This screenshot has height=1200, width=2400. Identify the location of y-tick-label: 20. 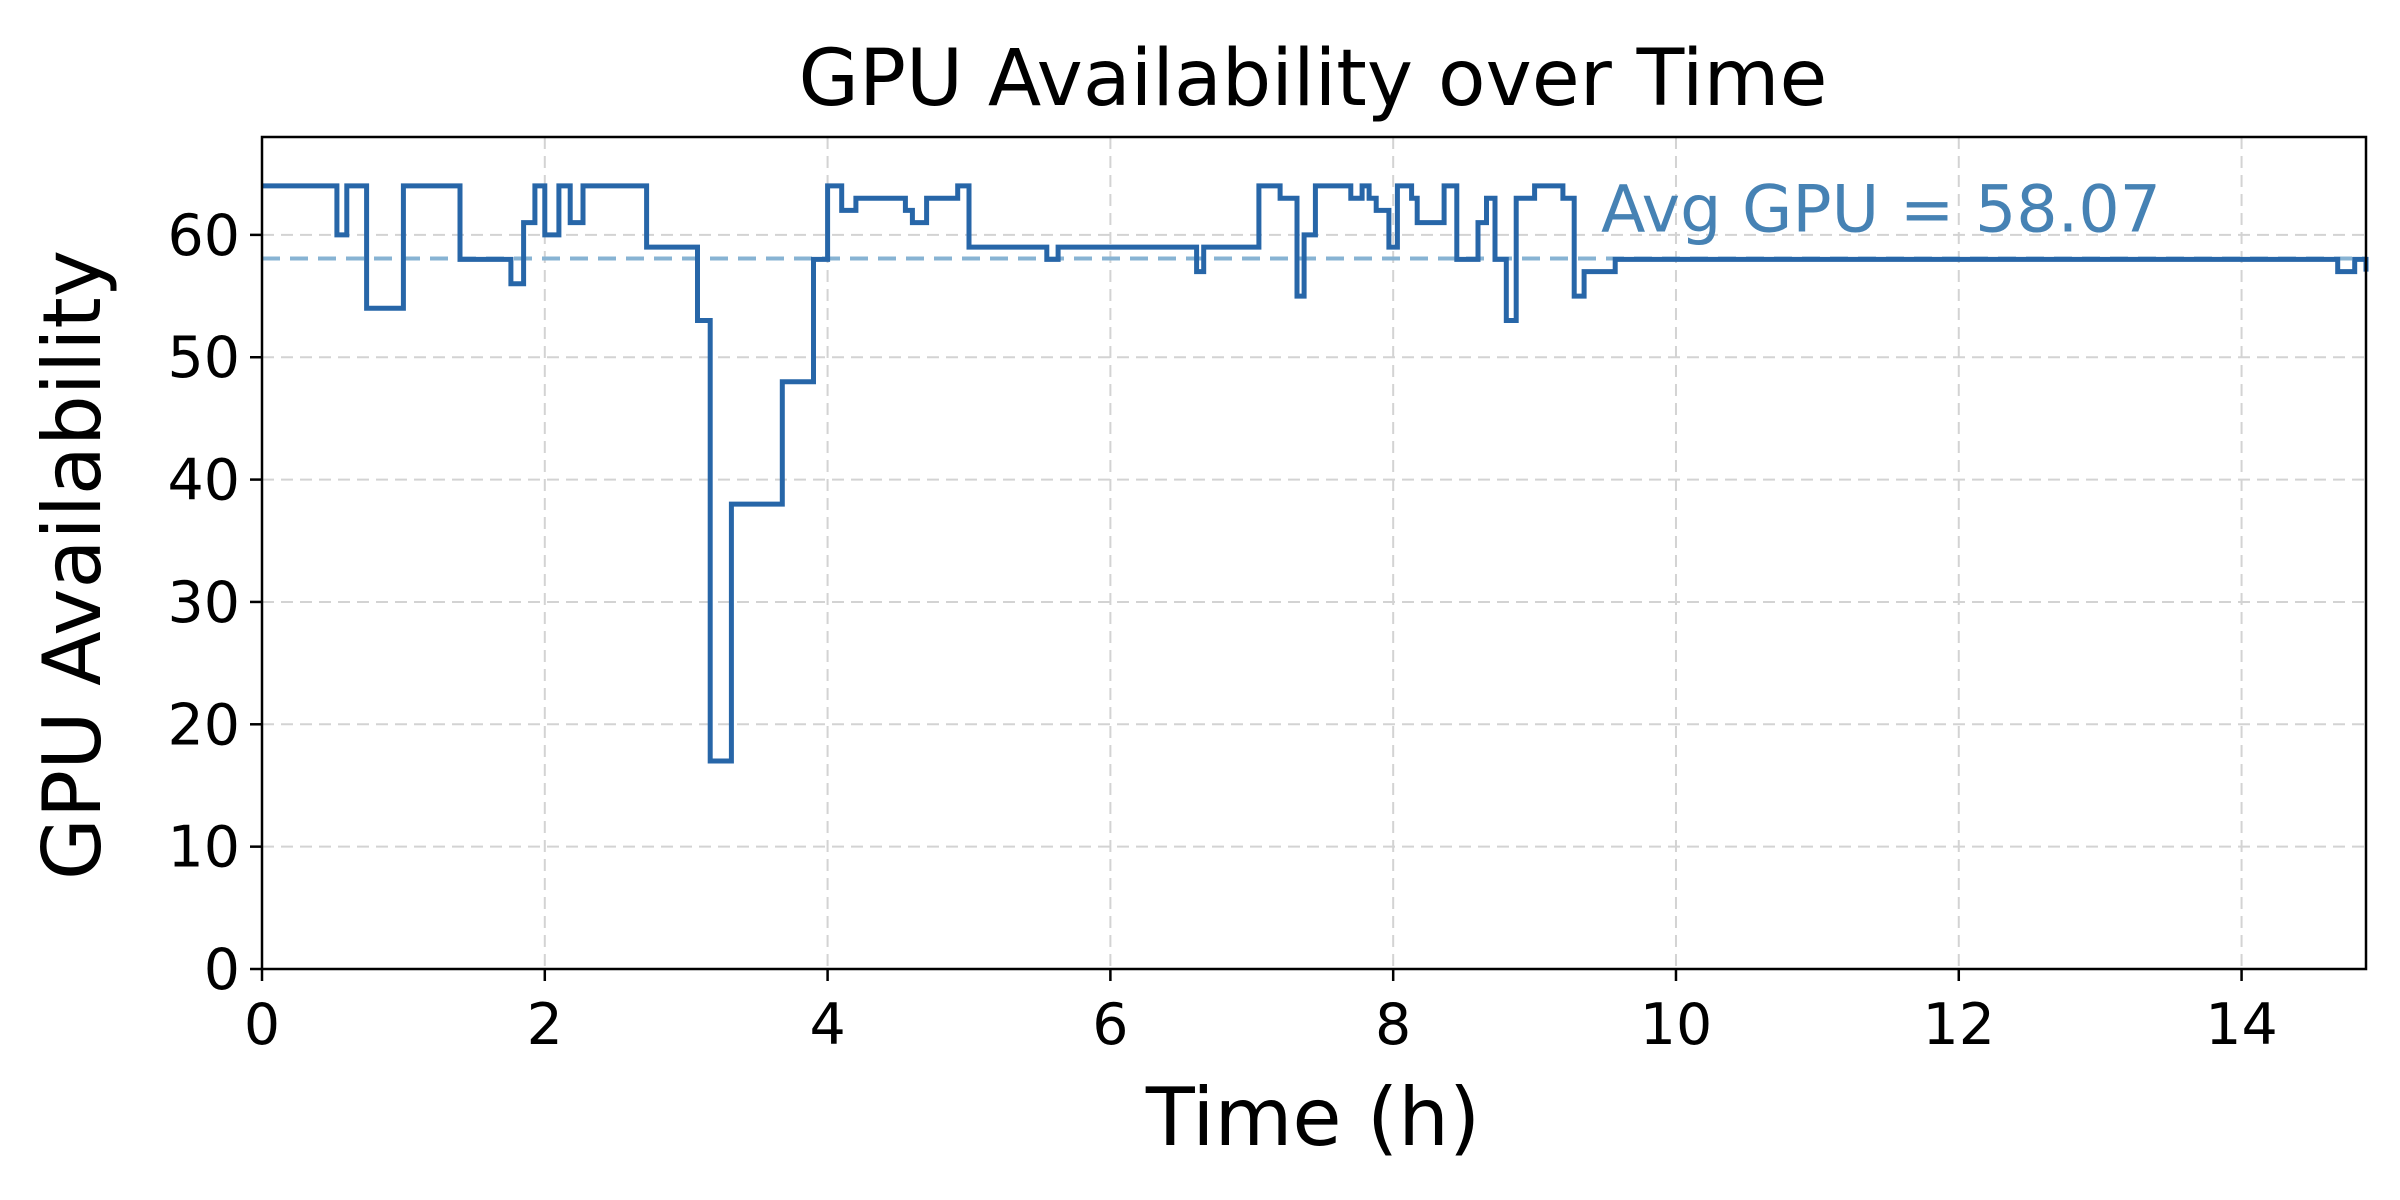
(203, 725).